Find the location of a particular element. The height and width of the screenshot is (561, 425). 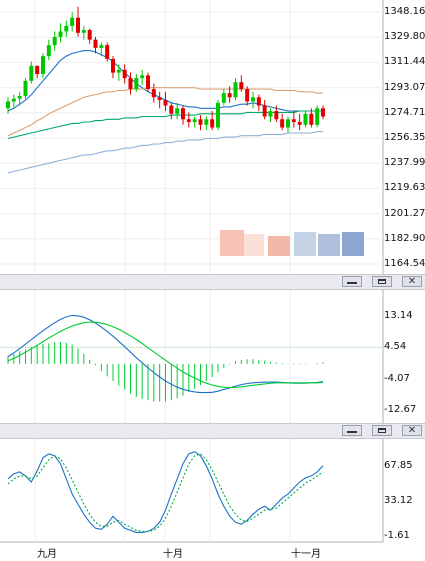

oscillator-pane-titlebar: ✕ is located at coordinates (212, 431).